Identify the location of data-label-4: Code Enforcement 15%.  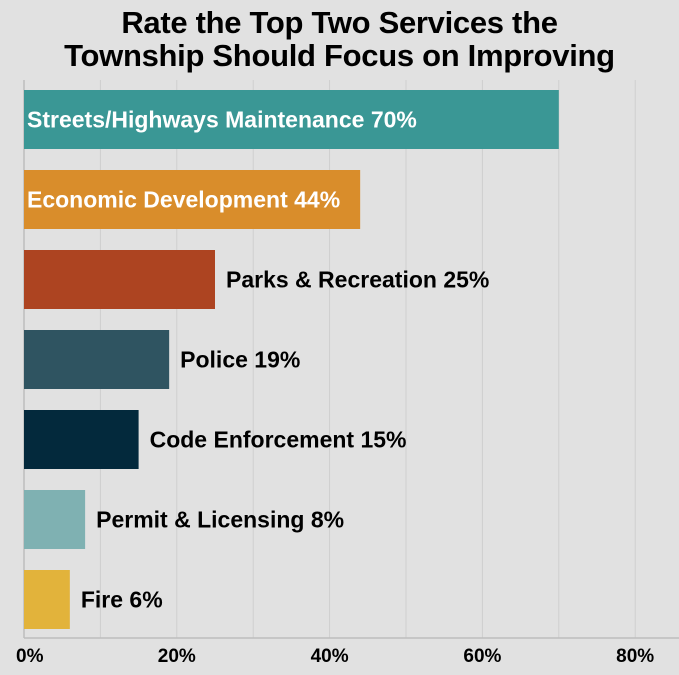
(278, 440).